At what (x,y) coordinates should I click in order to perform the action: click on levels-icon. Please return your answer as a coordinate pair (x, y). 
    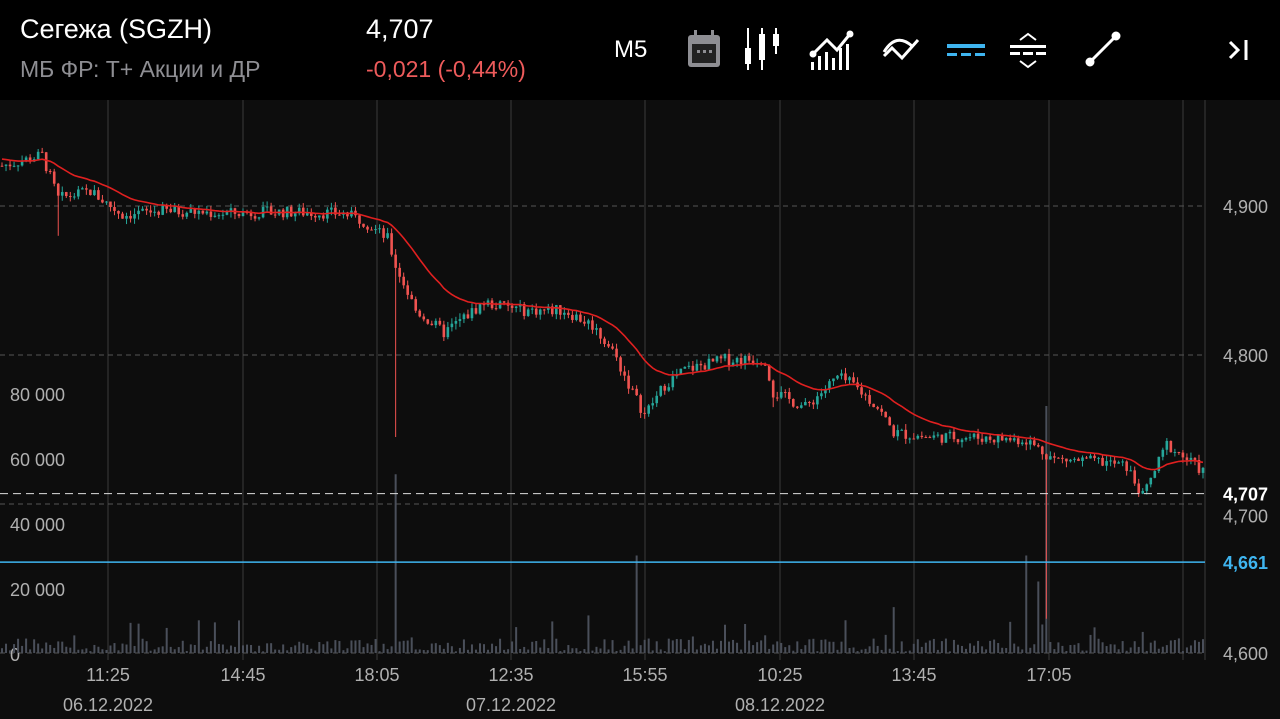
    Looking at the image, I should click on (966, 50).